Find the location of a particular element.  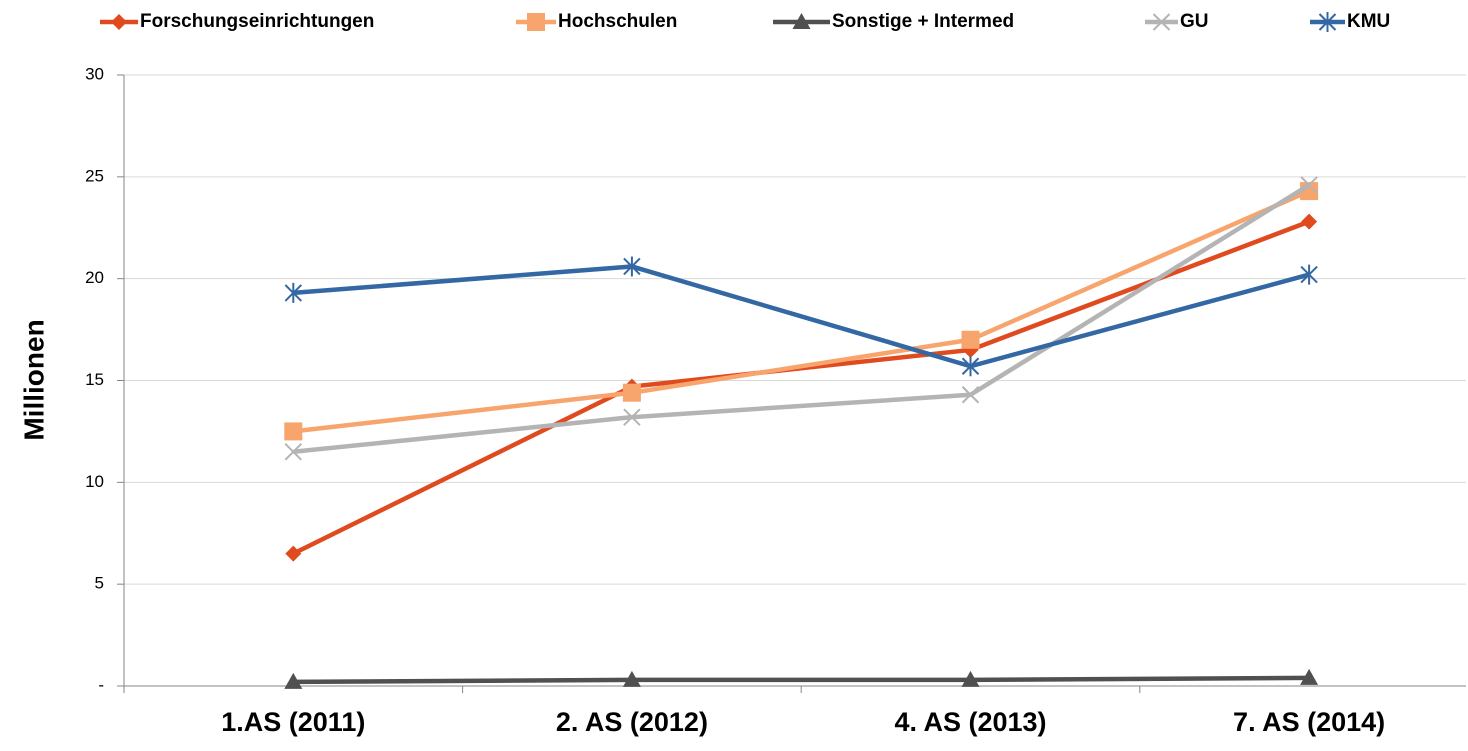

legend-label: Sonstige + Intermed is located at coordinates (923, 21).